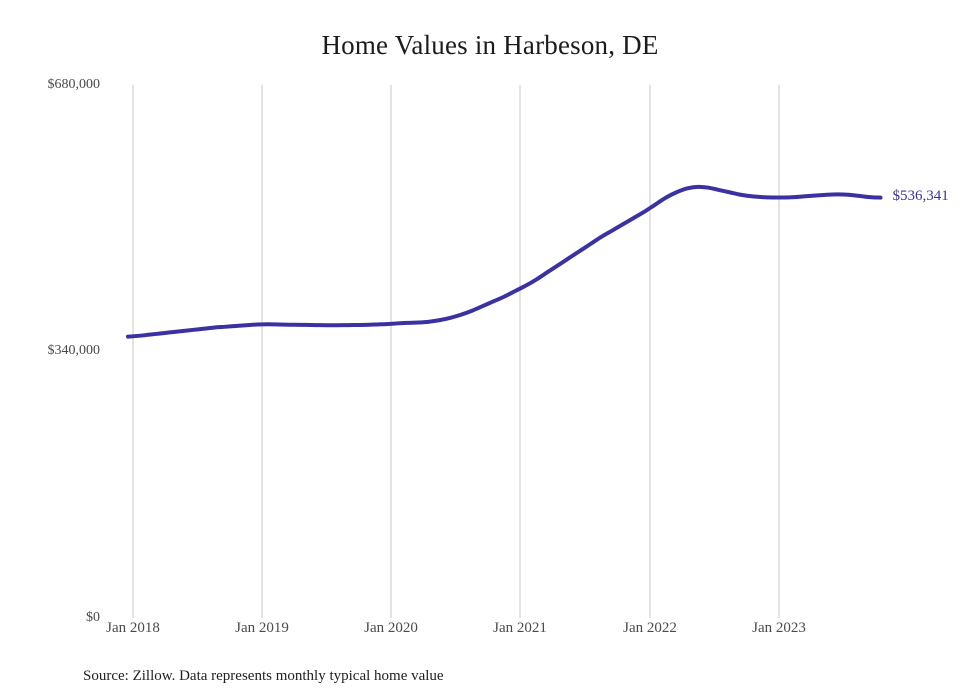  I want to click on x-axis-tick-label-jan-2022: Jan 2022, so click(650, 628).